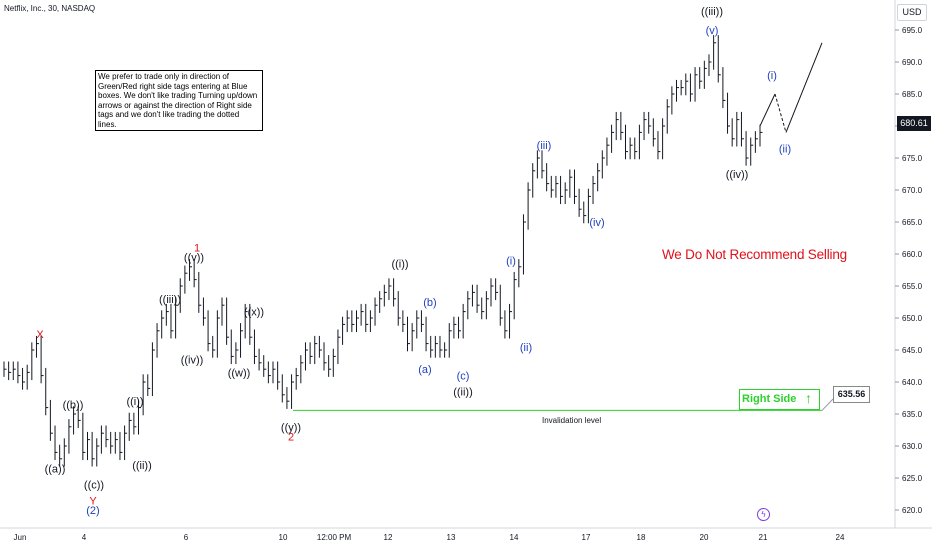 This screenshot has width=932, height=550. I want to click on x-tick-label: 10, so click(283, 537).